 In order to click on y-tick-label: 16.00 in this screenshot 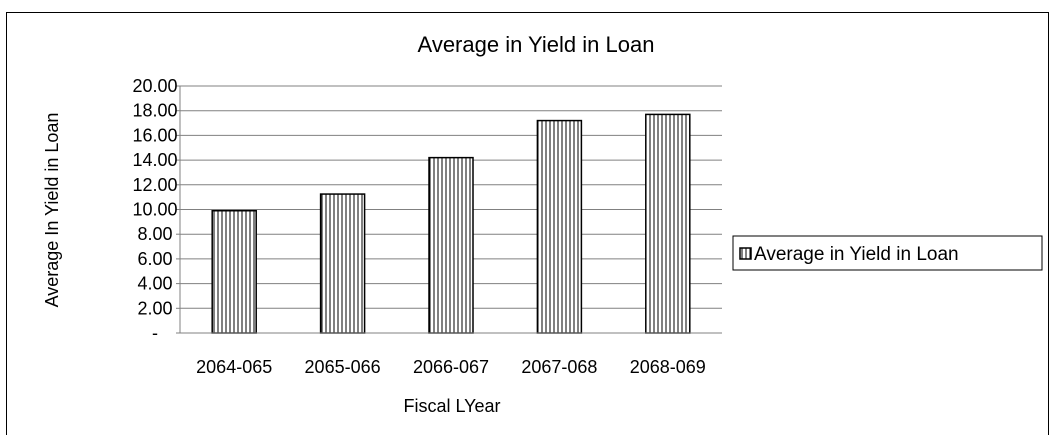, I will do `click(154, 135)`.